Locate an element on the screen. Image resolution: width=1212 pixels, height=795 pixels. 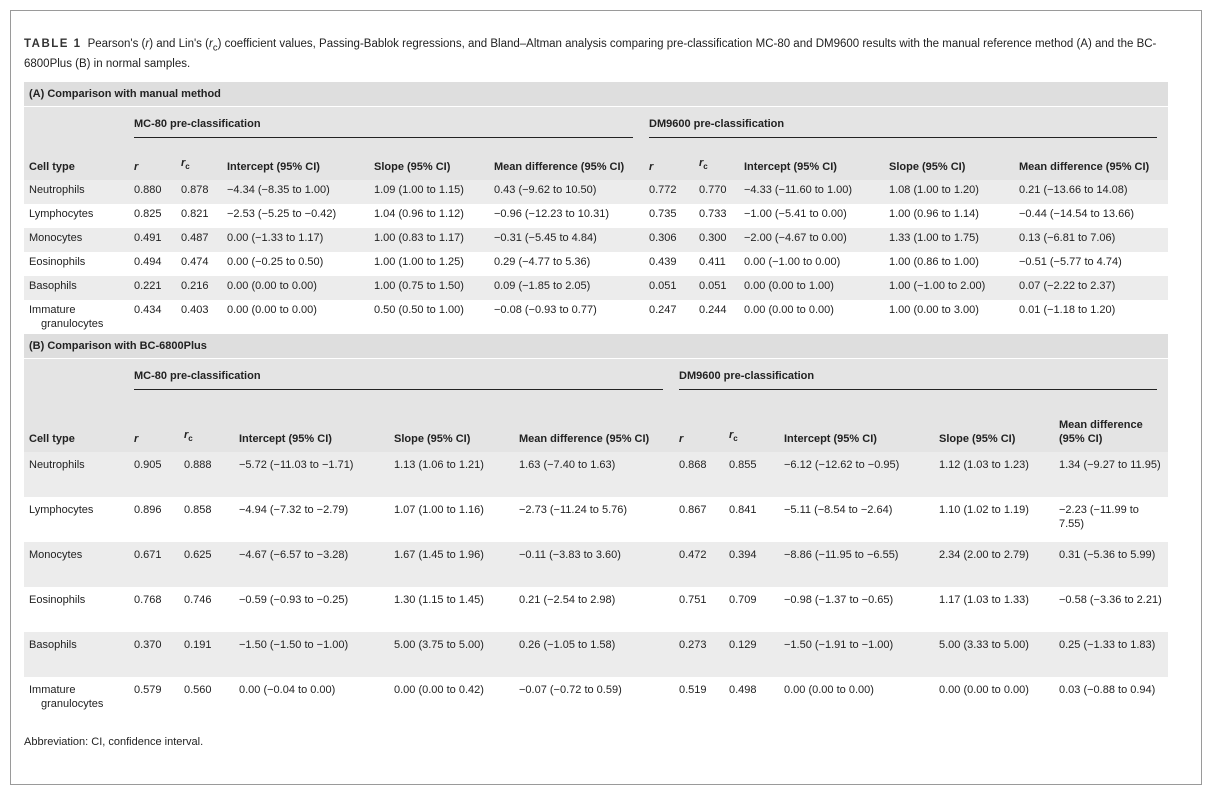
cell: 0.880 is located at coordinates (152, 192).